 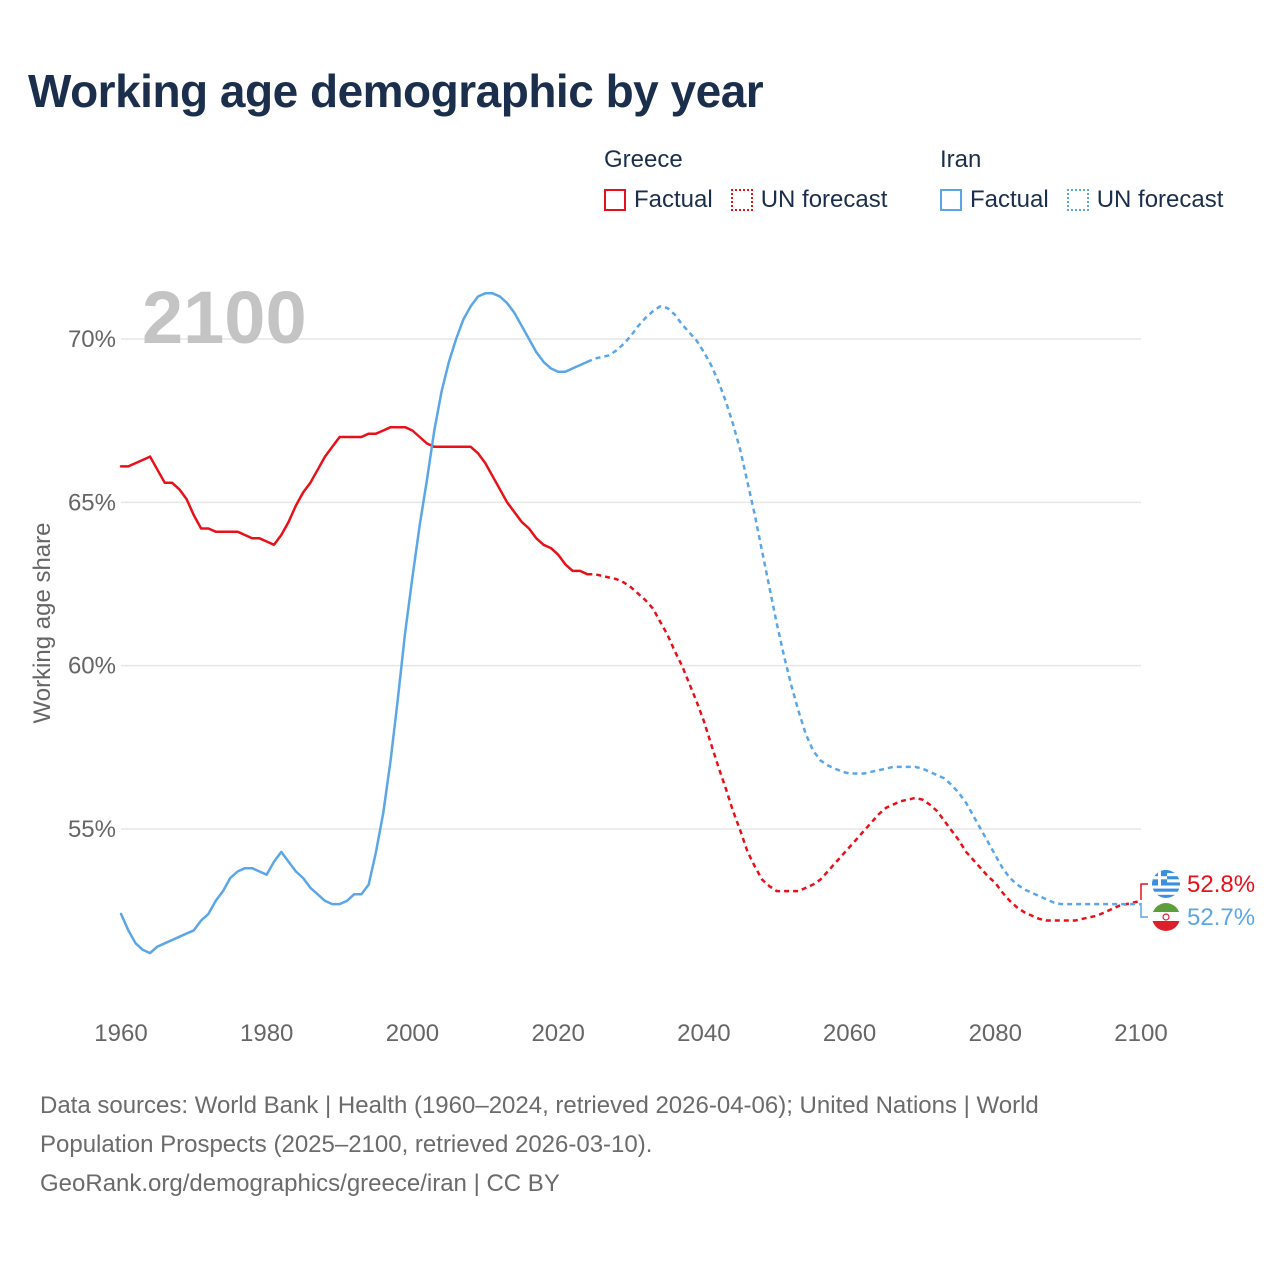 What do you see at coordinates (630, 1033) in the screenshot?
I see `x-axis: 1960 1980 2000 2020 2040 2060 2080 2100` at bounding box center [630, 1033].